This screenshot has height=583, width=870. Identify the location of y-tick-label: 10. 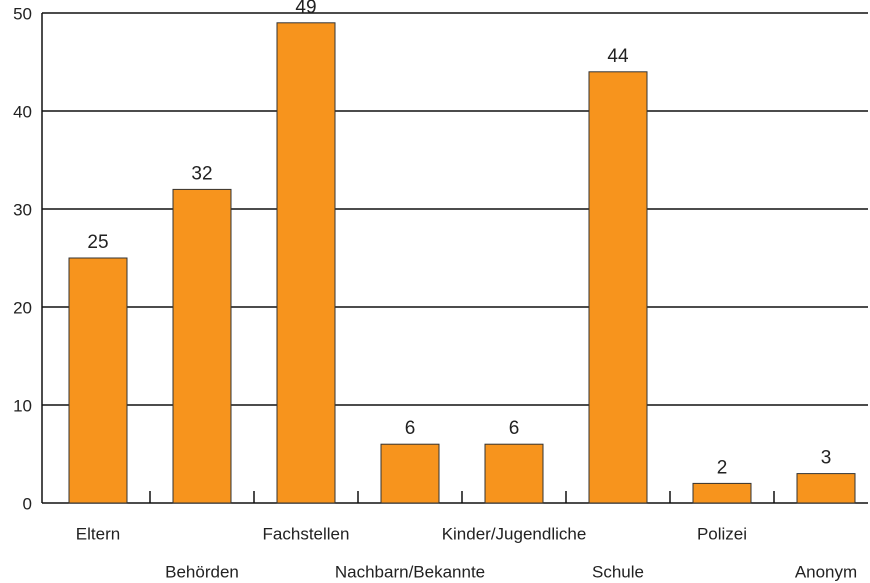
(22, 405).